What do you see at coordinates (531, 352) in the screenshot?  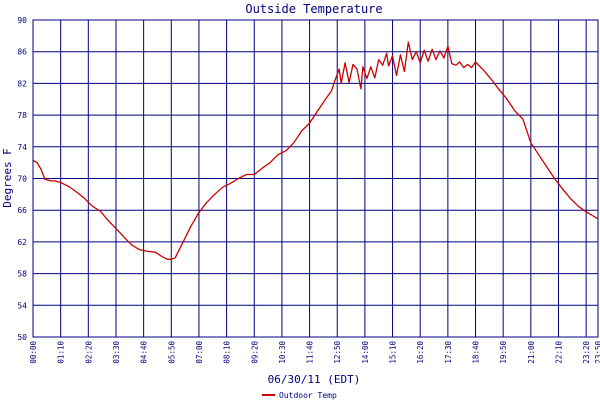 I see `x-tick-label: 21:00` at bounding box center [531, 352].